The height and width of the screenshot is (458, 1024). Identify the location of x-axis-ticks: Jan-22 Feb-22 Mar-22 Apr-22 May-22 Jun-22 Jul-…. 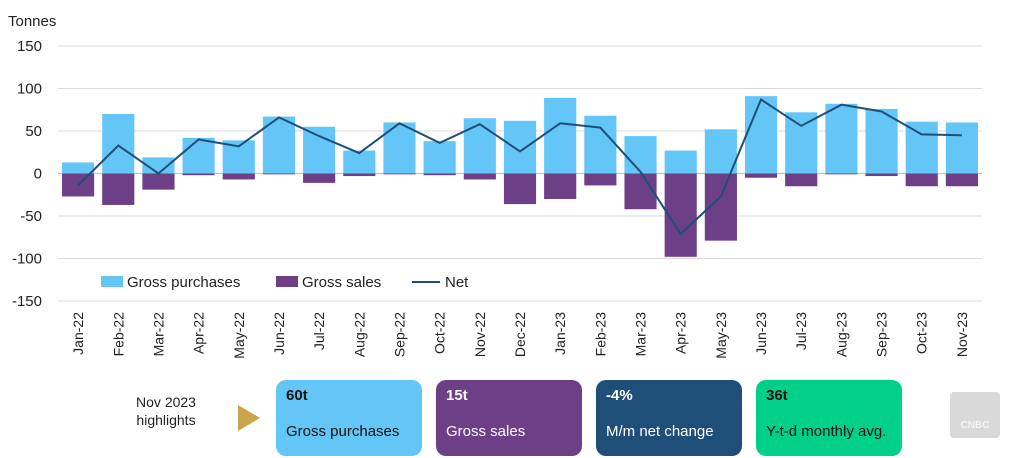
(520, 335).